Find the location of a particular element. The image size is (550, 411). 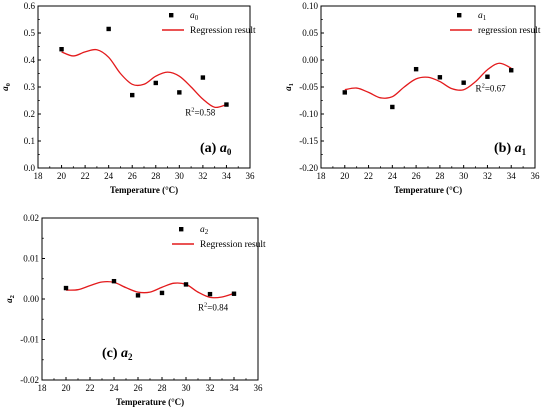

y-tick-label: -0.02 is located at coordinates (29, 380).